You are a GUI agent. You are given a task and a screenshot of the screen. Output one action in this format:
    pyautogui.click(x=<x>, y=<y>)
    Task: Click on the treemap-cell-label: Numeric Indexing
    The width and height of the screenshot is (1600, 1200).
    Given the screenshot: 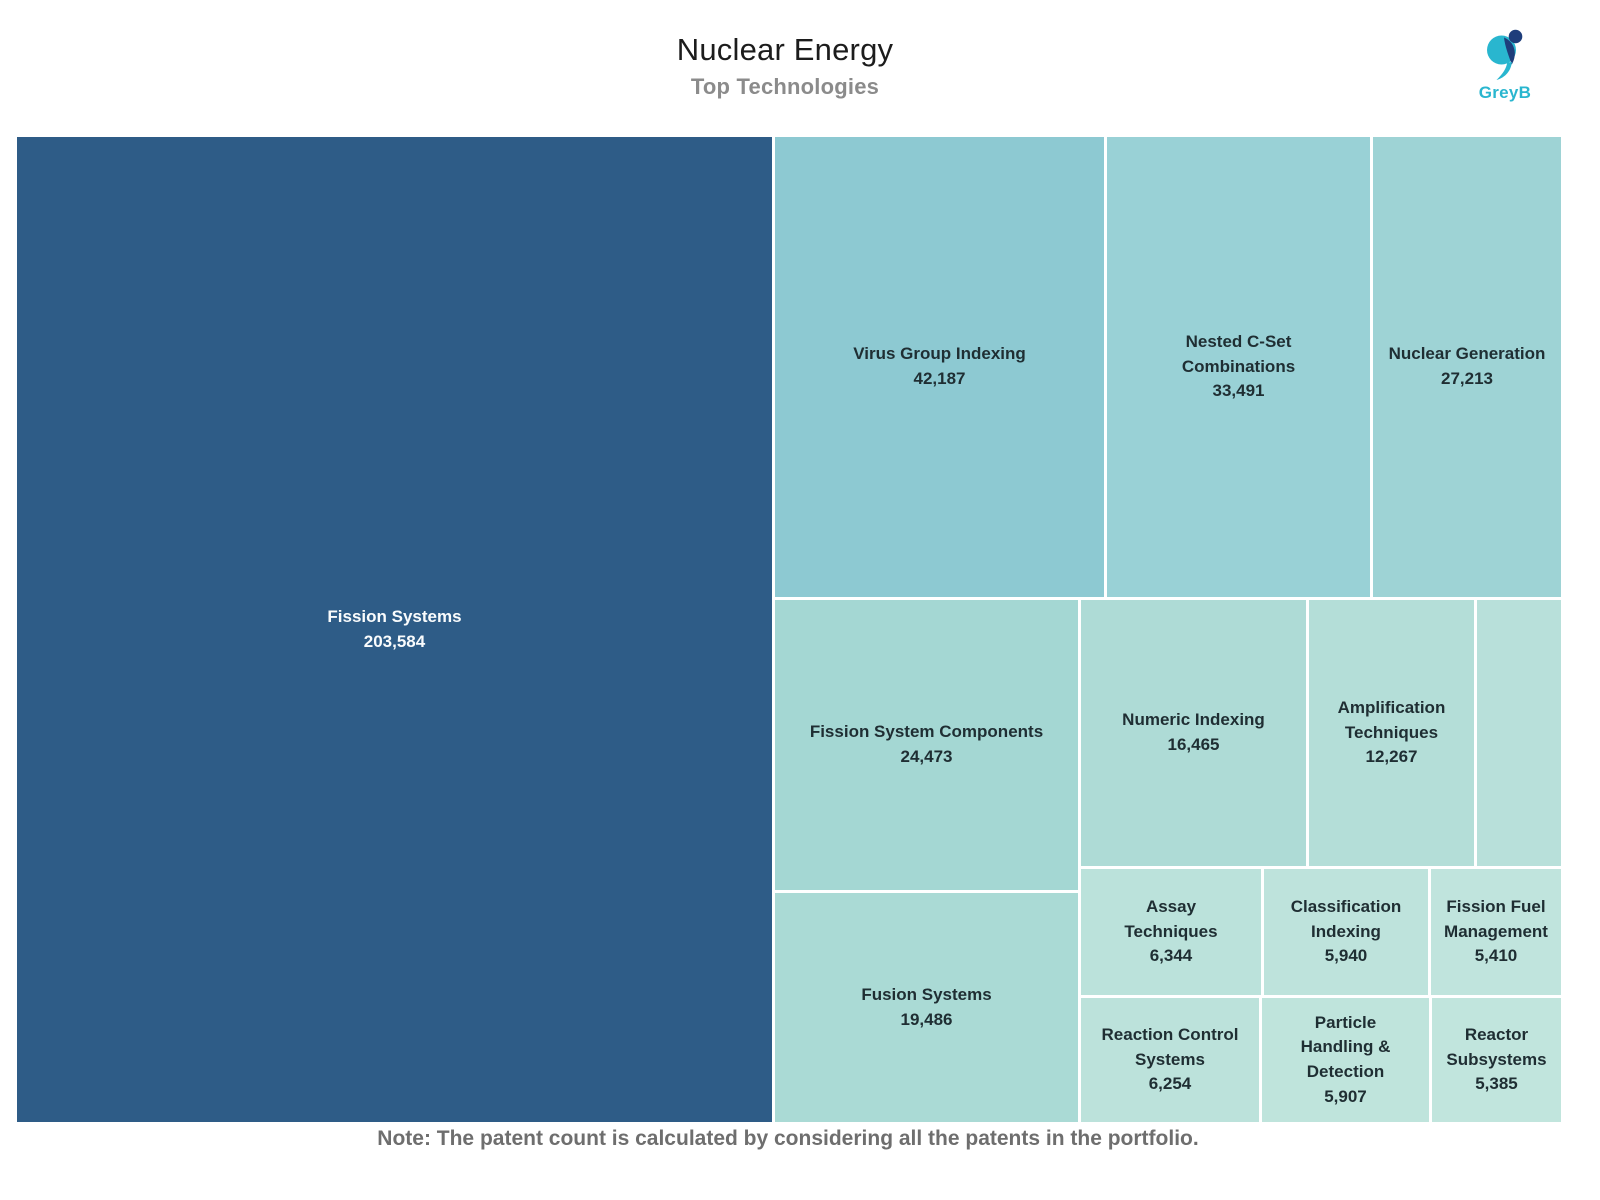 What is the action you would take?
    pyautogui.click(x=1193, y=720)
    